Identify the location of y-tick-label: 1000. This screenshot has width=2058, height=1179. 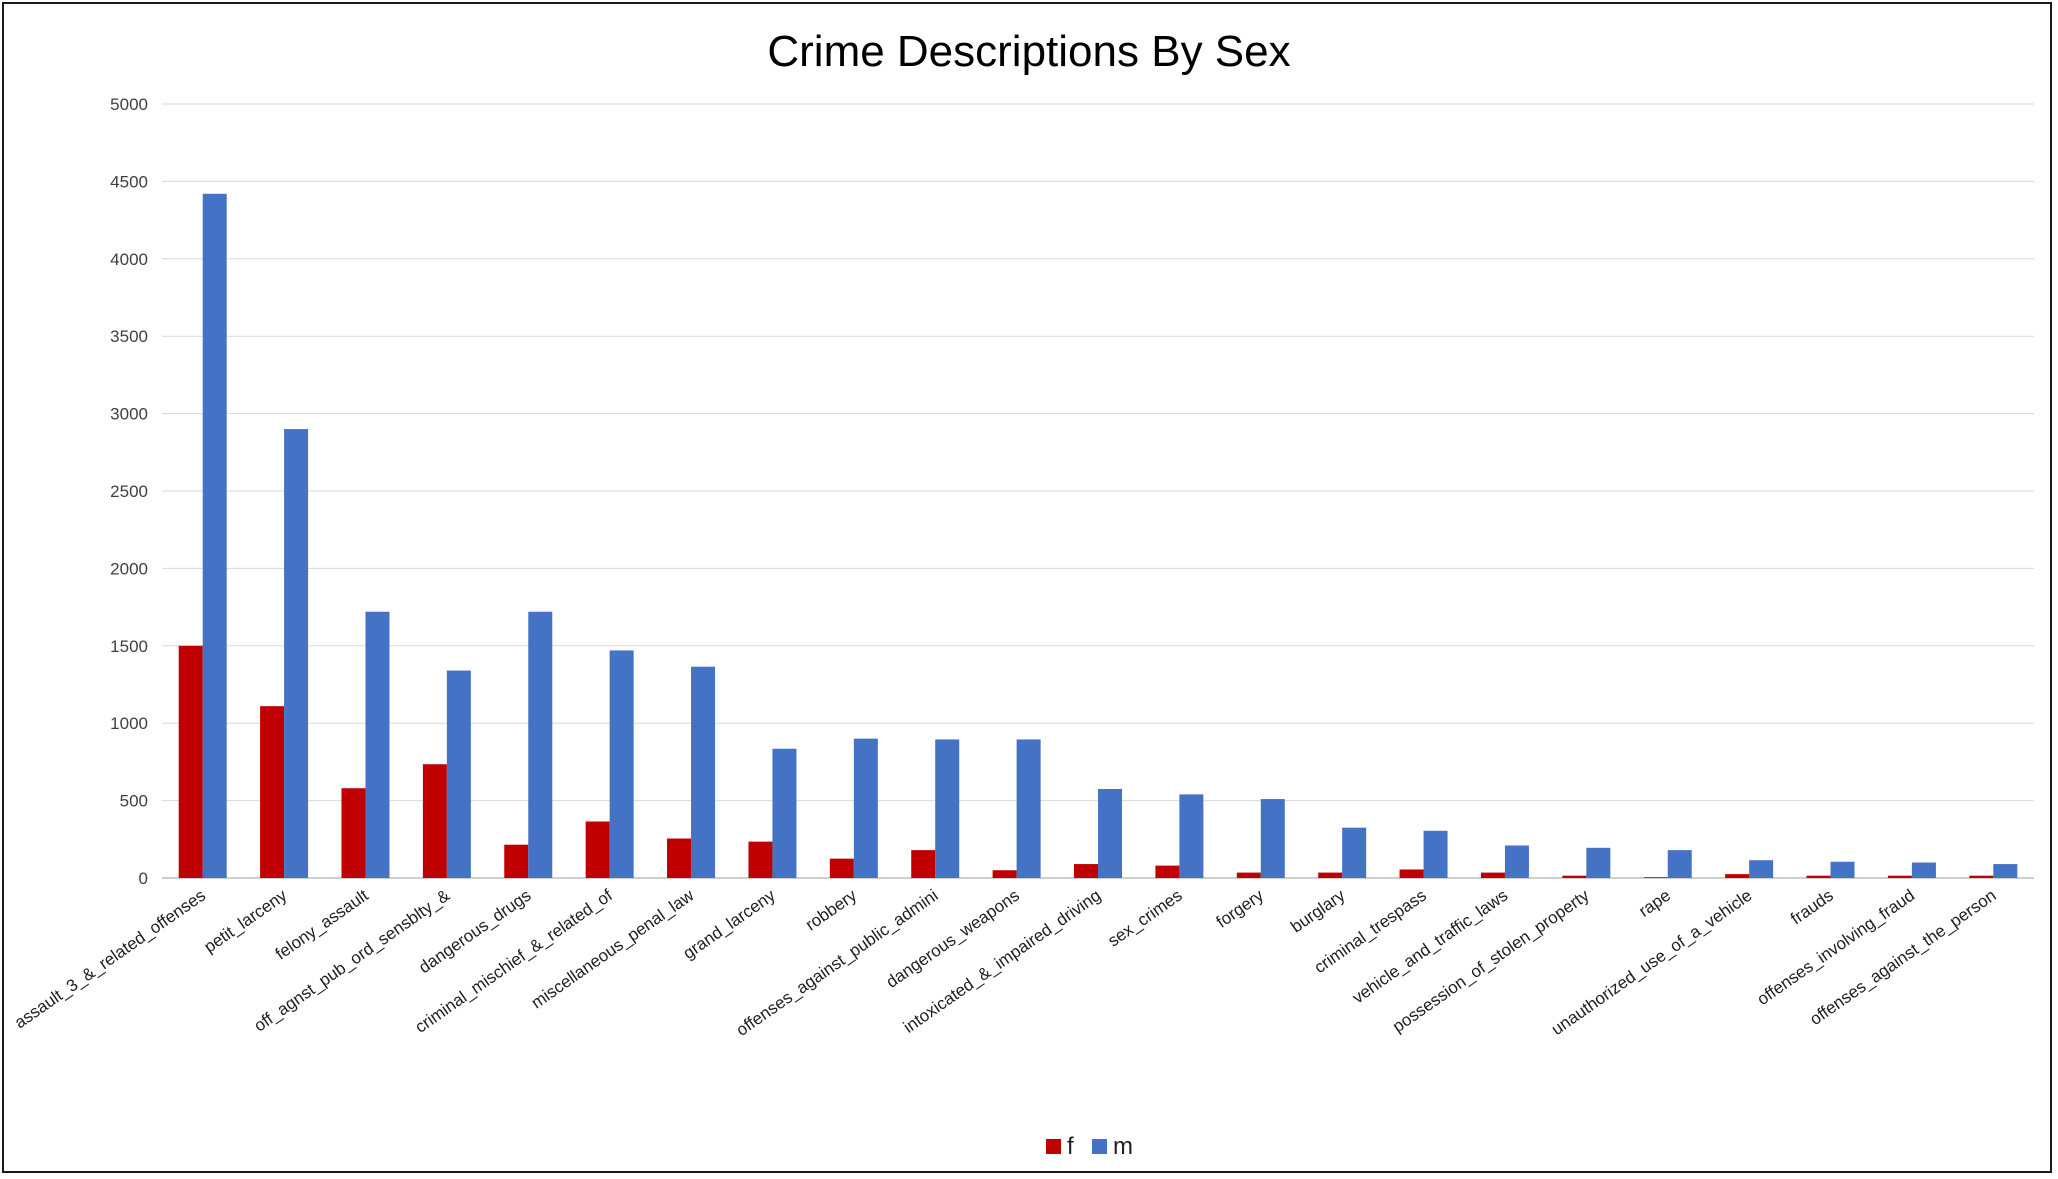
(129, 723).